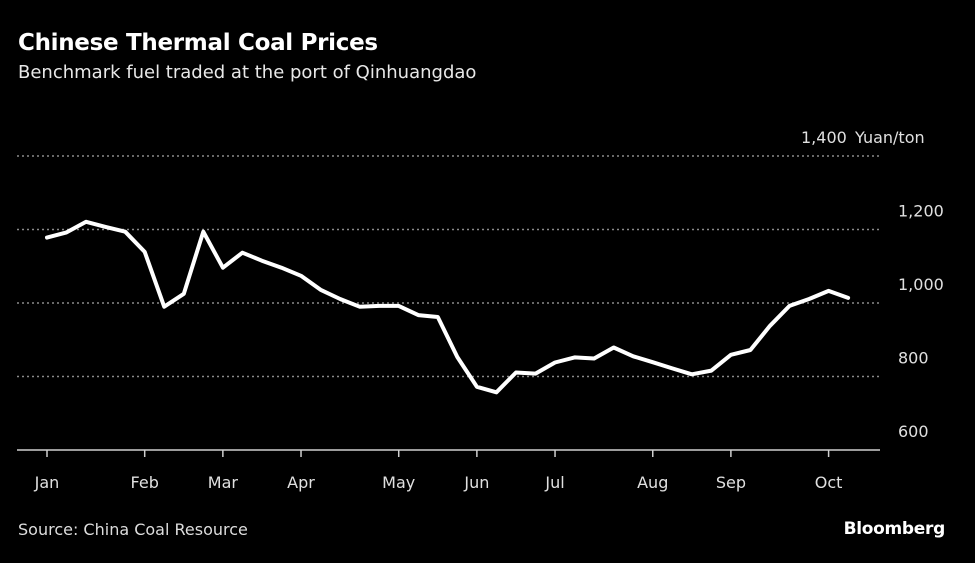 Image resolution: width=975 pixels, height=563 pixels. What do you see at coordinates (652, 482) in the screenshot?
I see `x-tick-label: Aug` at bounding box center [652, 482].